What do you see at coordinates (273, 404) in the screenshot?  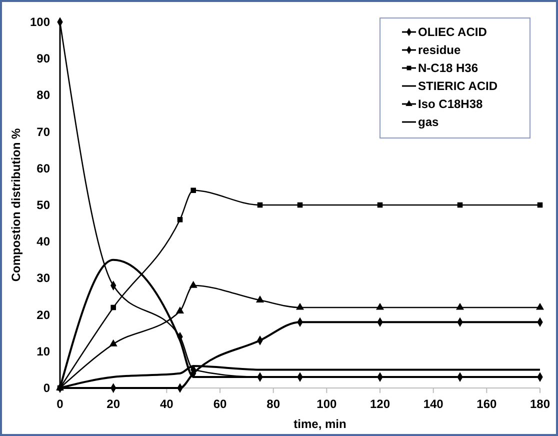 I see `x-tick-label: 80` at bounding box center [273, 404].